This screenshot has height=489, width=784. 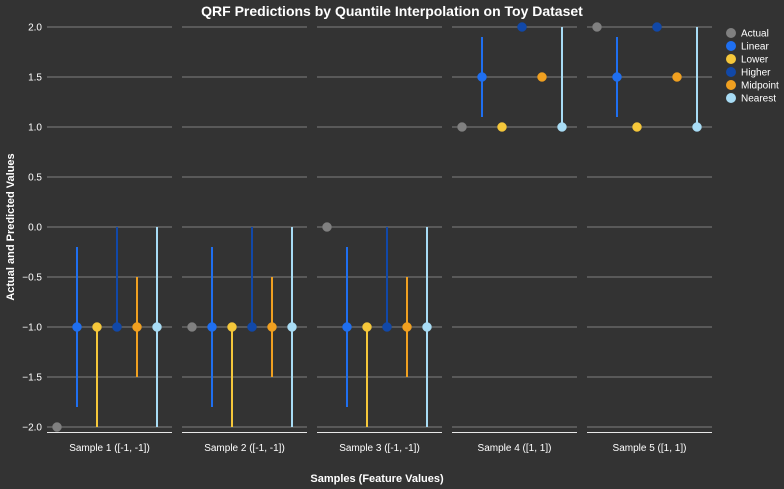 What do you see at coordinates (244, 240) in the screenshot?
I see `facet-panel: Sample 2 ([-1, -1])` at bounding box center [244, 240].